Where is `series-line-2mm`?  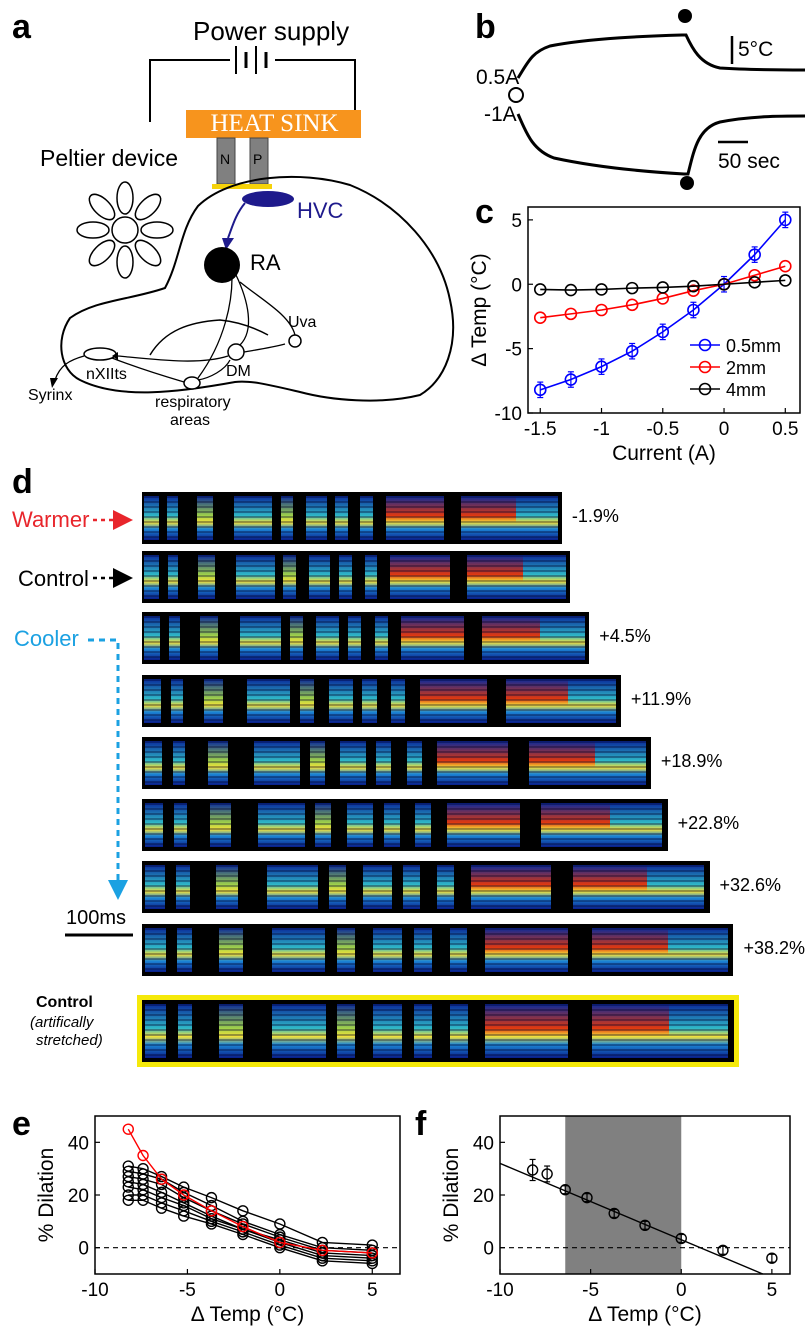
series-line-2mm is located at coordinates (663, 292).